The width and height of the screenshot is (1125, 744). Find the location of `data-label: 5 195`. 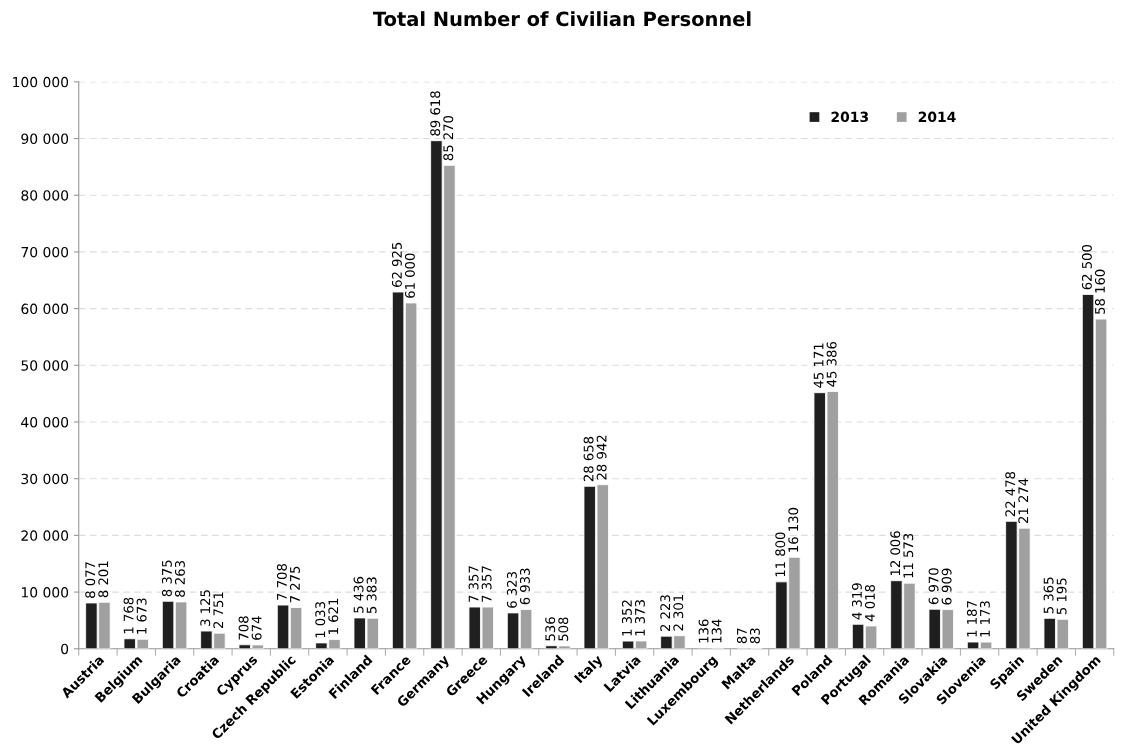

data-label: 5 195 is located at coordinates (1061, 596).